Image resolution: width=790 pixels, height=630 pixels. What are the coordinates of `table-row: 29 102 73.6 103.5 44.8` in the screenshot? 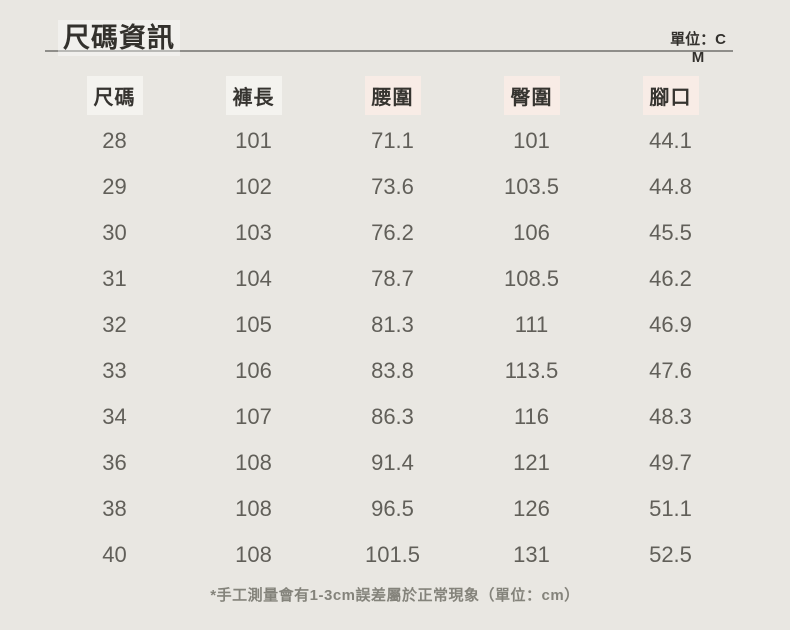 It's located at (392, 187).